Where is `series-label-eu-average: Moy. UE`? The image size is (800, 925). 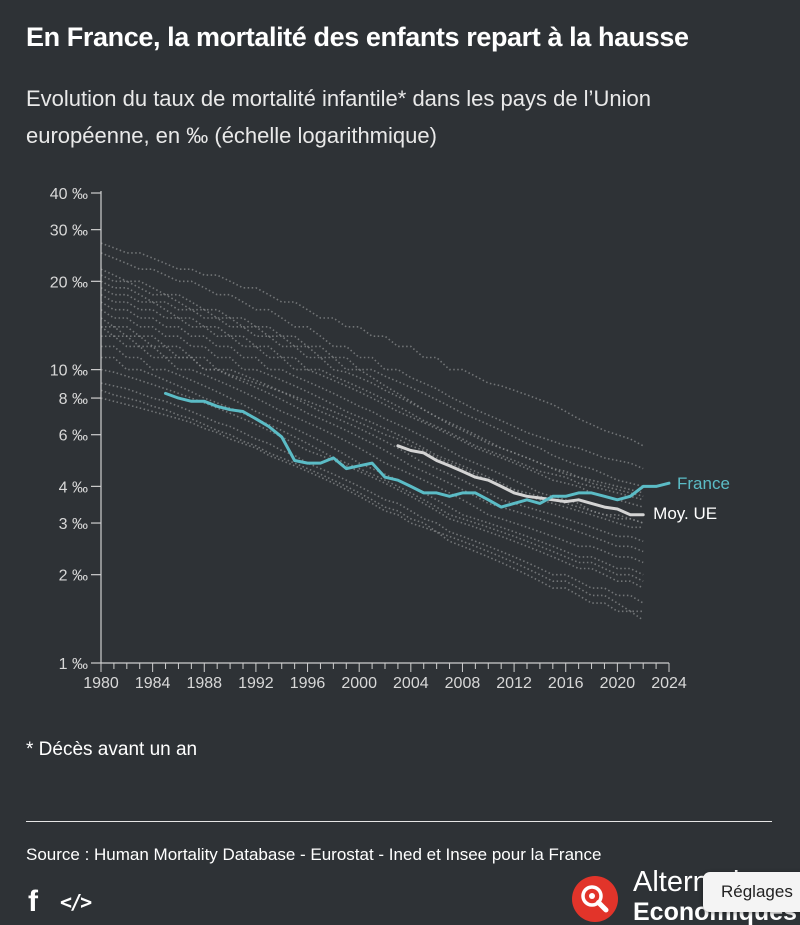
series-label-eu-average: Moy. UE is located at coordinates (685, 513).